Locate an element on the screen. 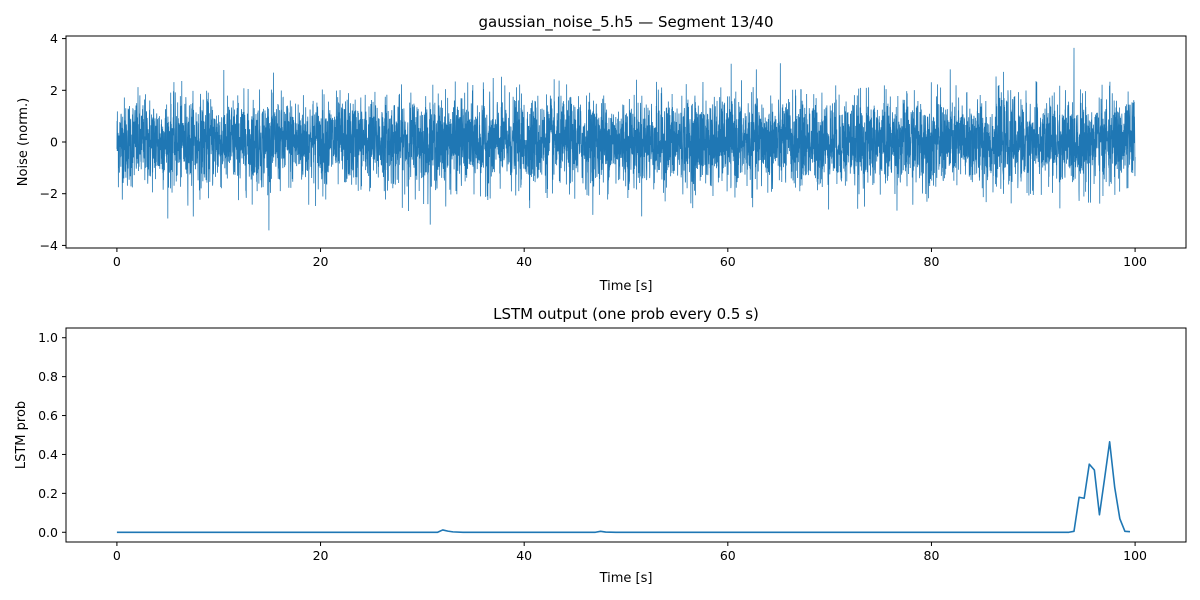 The height and width of the screenshot is (600, 1200). lstm-plot-xticks: 0 20 40 60 80 100 is located at coordinates (630, 552).